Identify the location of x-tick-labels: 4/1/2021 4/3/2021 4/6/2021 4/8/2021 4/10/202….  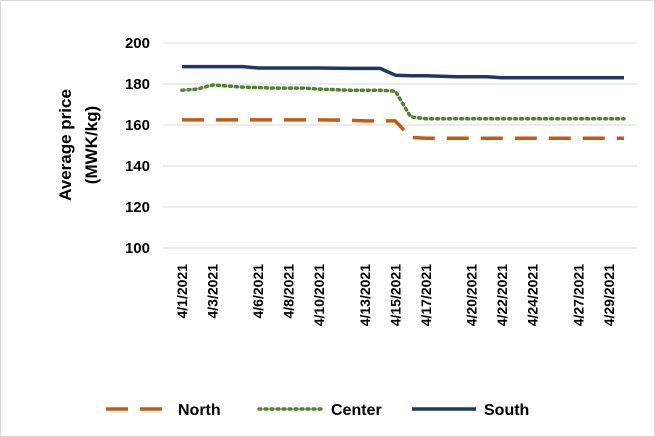
(395, 295).